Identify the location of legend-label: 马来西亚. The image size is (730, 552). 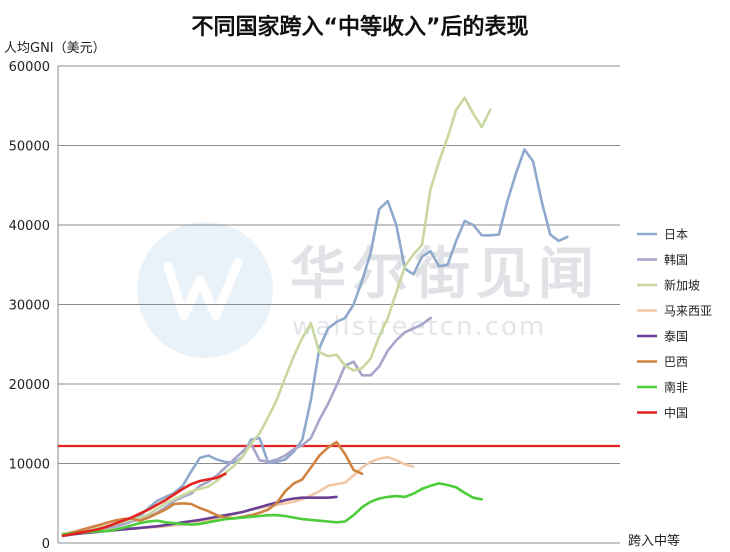
(688, 311).